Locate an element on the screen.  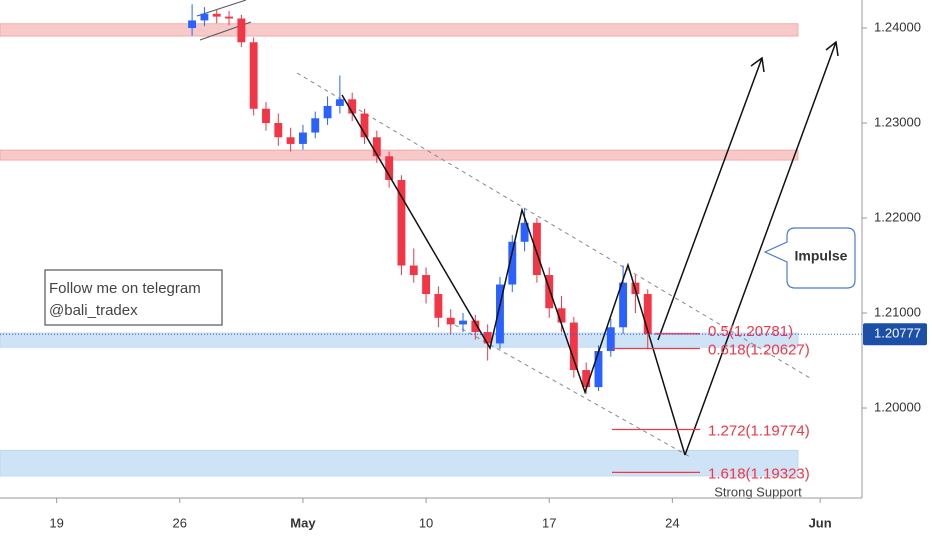
y-tick-label: 1.24000 is located at coordinates (897, 26).